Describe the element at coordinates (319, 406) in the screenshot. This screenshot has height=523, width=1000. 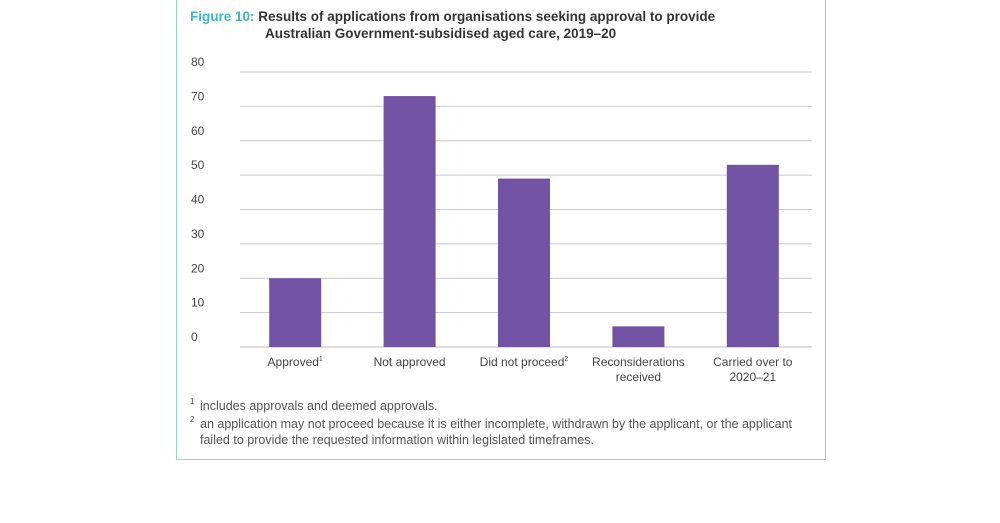
I see `footnote-1-text: includes approvals and deemed approvals.` at that location.